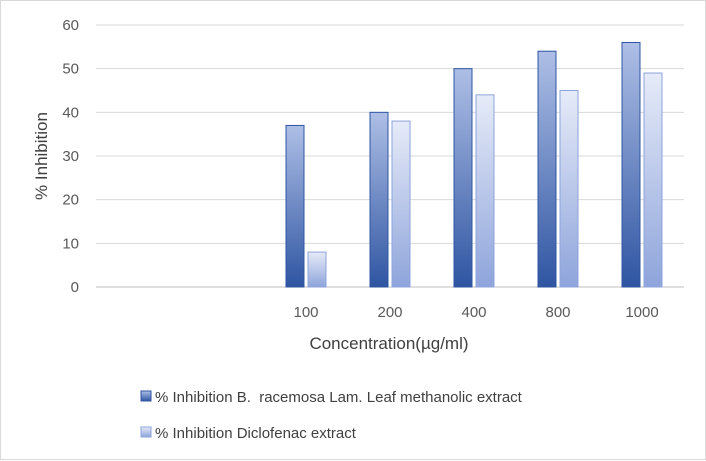 The height and width of the screenshot is (461, 706). What do you see at coordinates (70, 69) in the screenshot?
I see `y-tick-label: 50` at bounding box center [70, 69].